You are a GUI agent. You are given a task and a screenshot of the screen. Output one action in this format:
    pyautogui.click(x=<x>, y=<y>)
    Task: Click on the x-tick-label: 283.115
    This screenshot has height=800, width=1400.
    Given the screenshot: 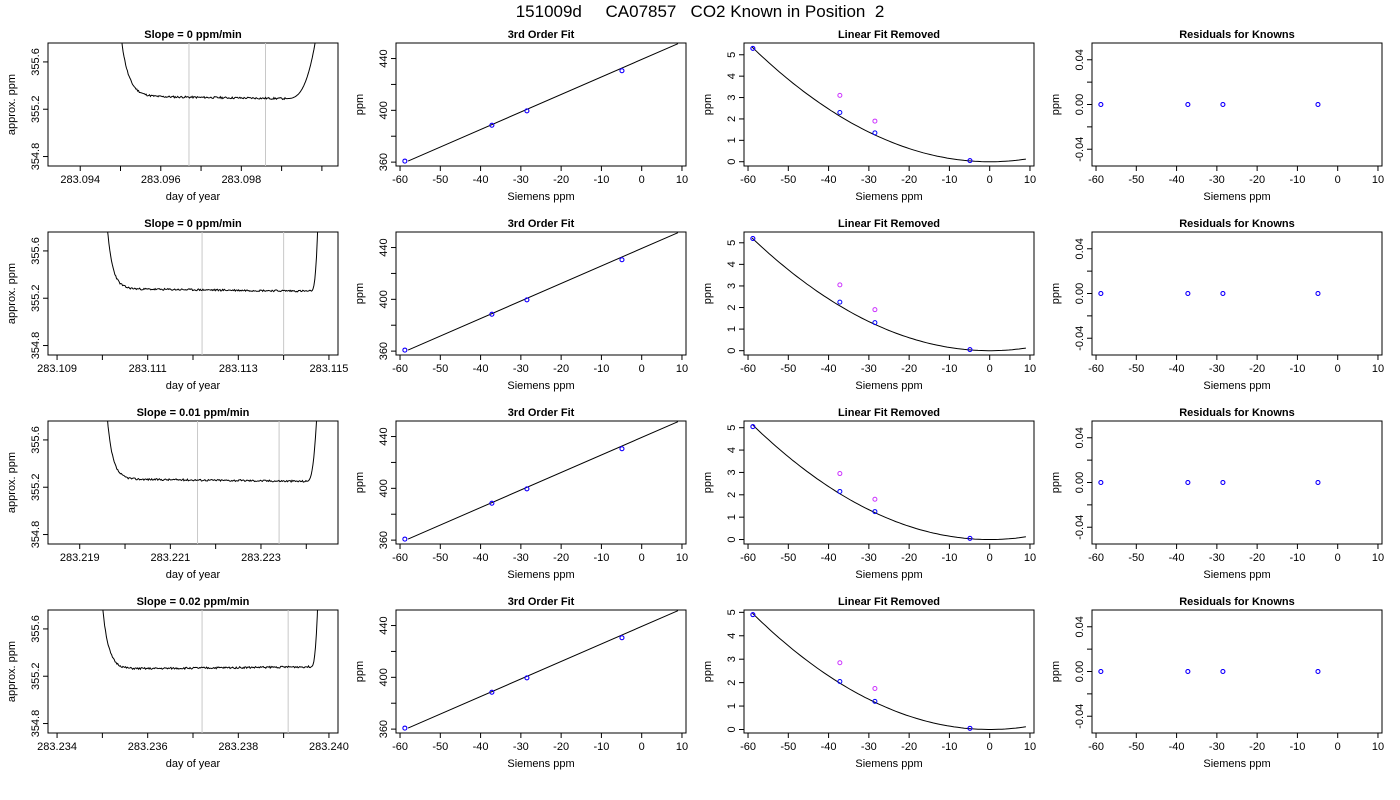 What is the action you would take?
    pyautogui.click(x=328, y=369)
    